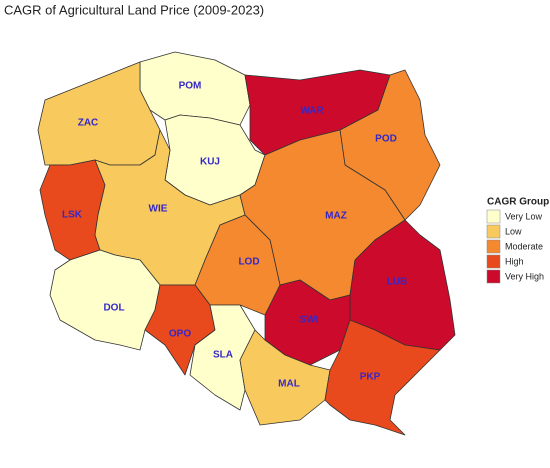 The height and width of the screenshot is (468, 550). Describe the element at coordinates (309, 320) in the screenshot. I see `region-label: SWI` at that location.